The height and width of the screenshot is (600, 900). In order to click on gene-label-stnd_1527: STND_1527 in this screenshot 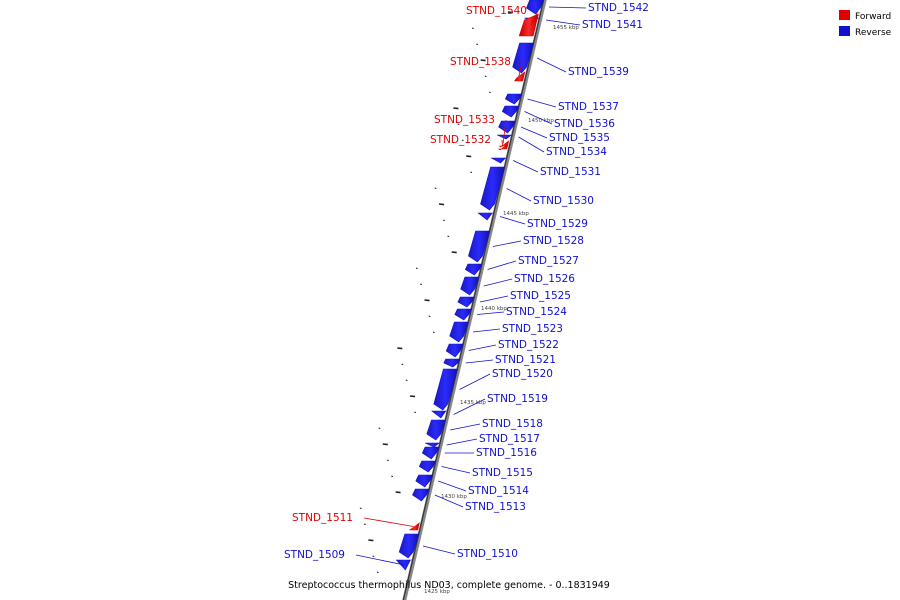, I will do `click(548, 261)`.